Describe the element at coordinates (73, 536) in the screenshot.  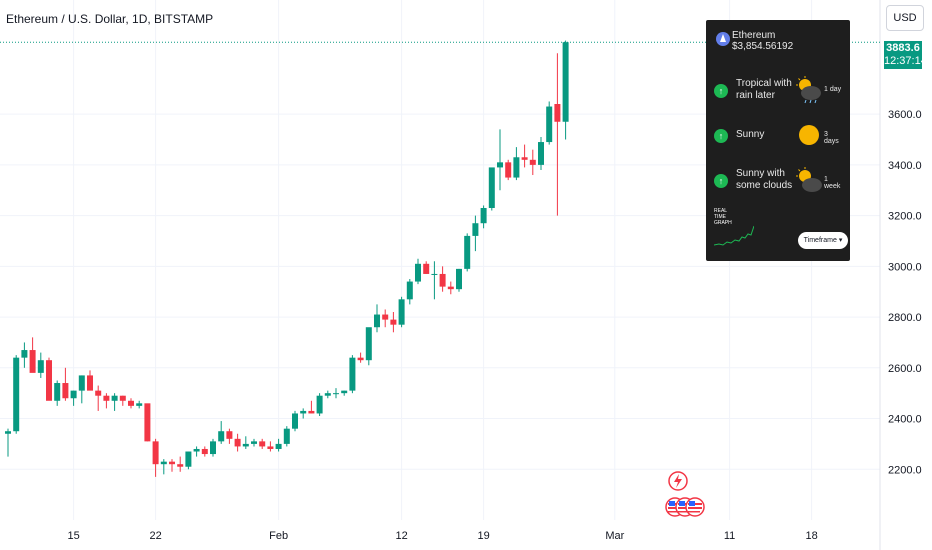
I see `x-tick-label: 15` at that location.